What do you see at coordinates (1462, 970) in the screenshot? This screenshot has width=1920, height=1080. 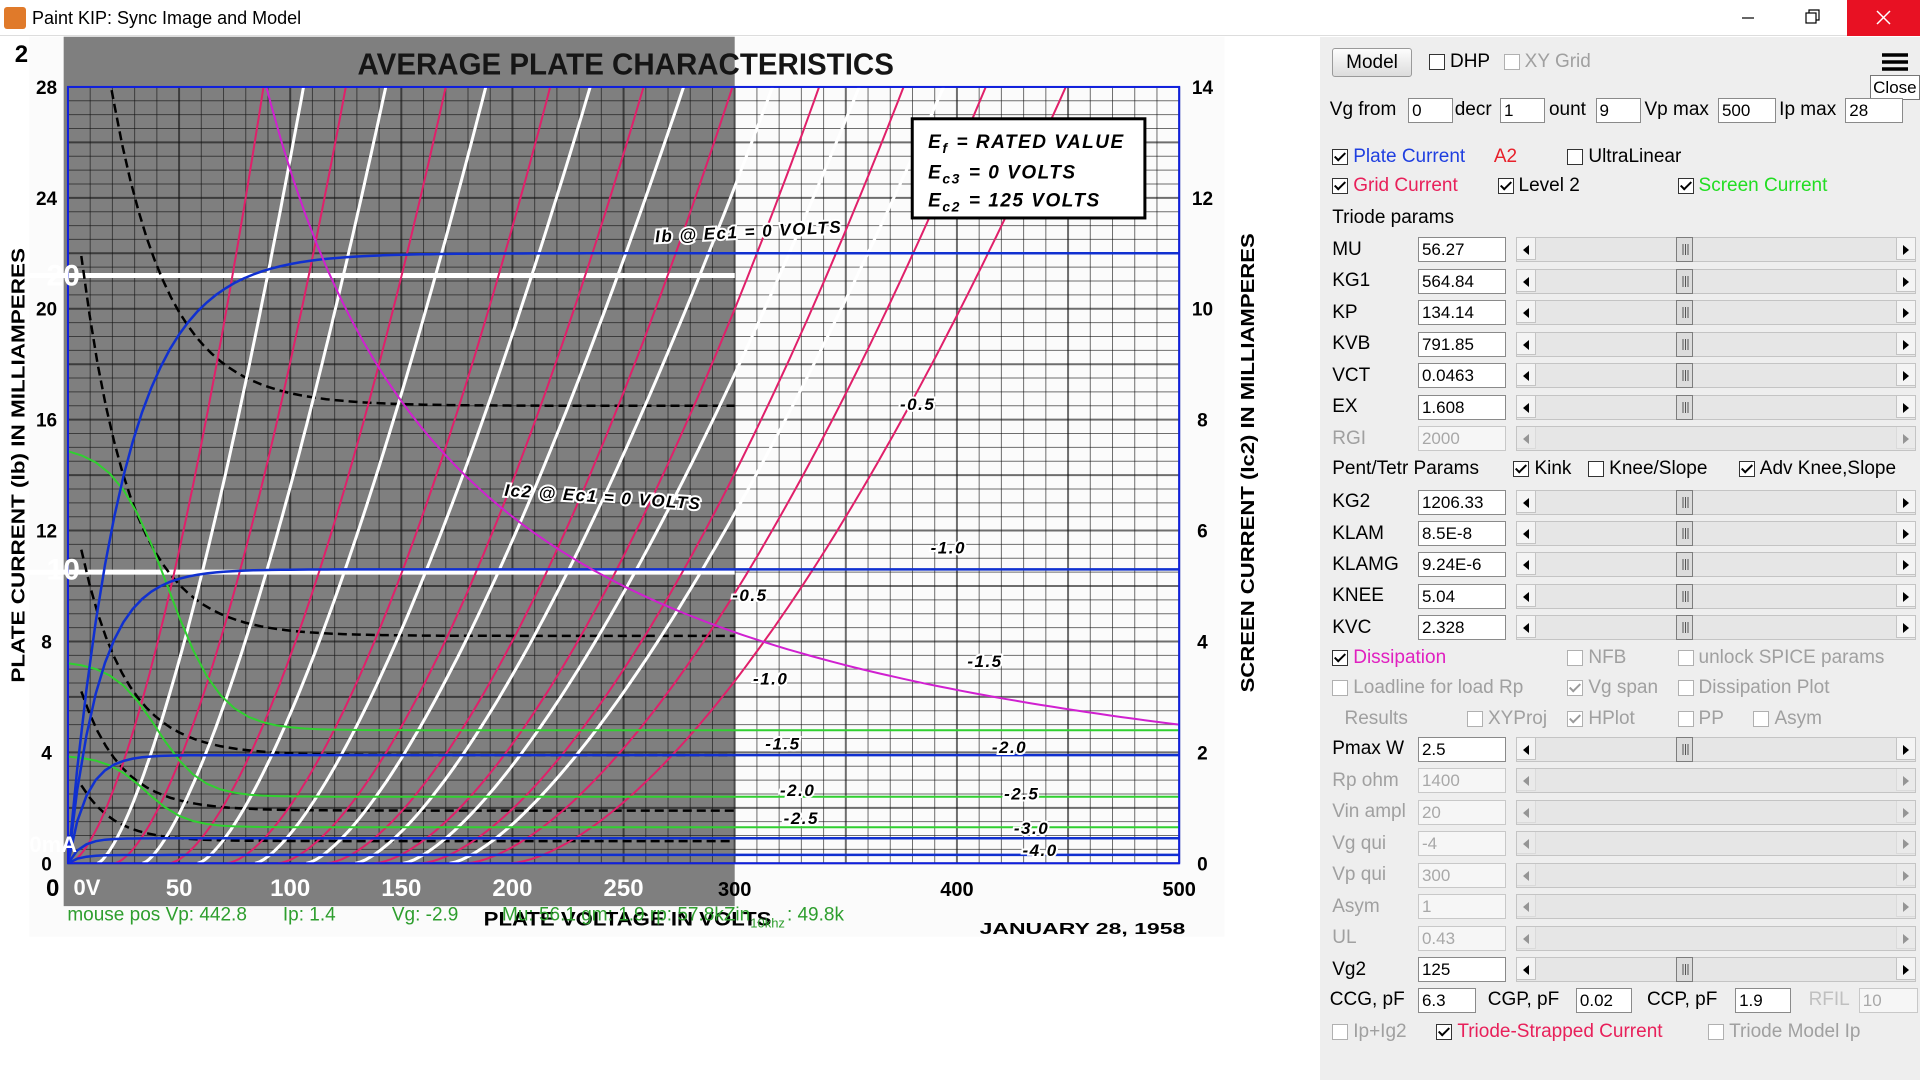 I see `text-field: 125` at bounding box center [1462, 970].